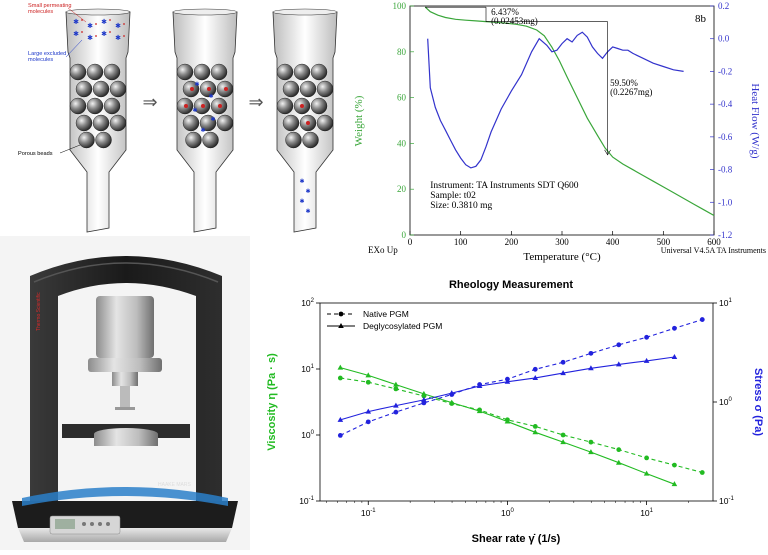 This screenshot has width=768, height=555. What do you see at coordinates (74, 48) in the screenshot?
I see `label-pointer` at bounding box center [74, 48].